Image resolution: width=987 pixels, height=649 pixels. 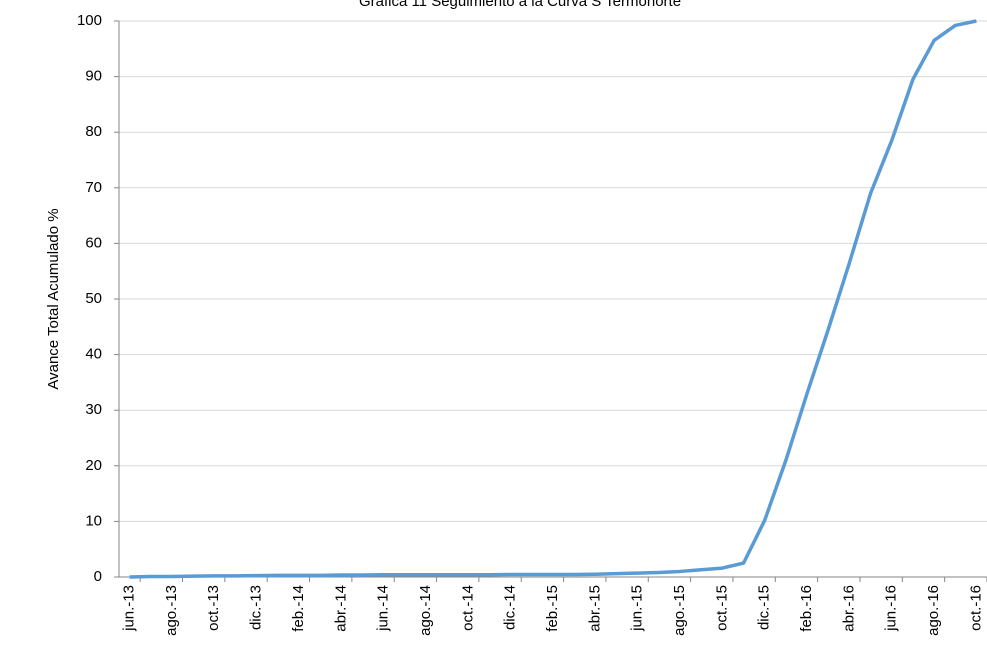 I want to click on x-tick-label: jun.-13, so click(x=129, y=608).